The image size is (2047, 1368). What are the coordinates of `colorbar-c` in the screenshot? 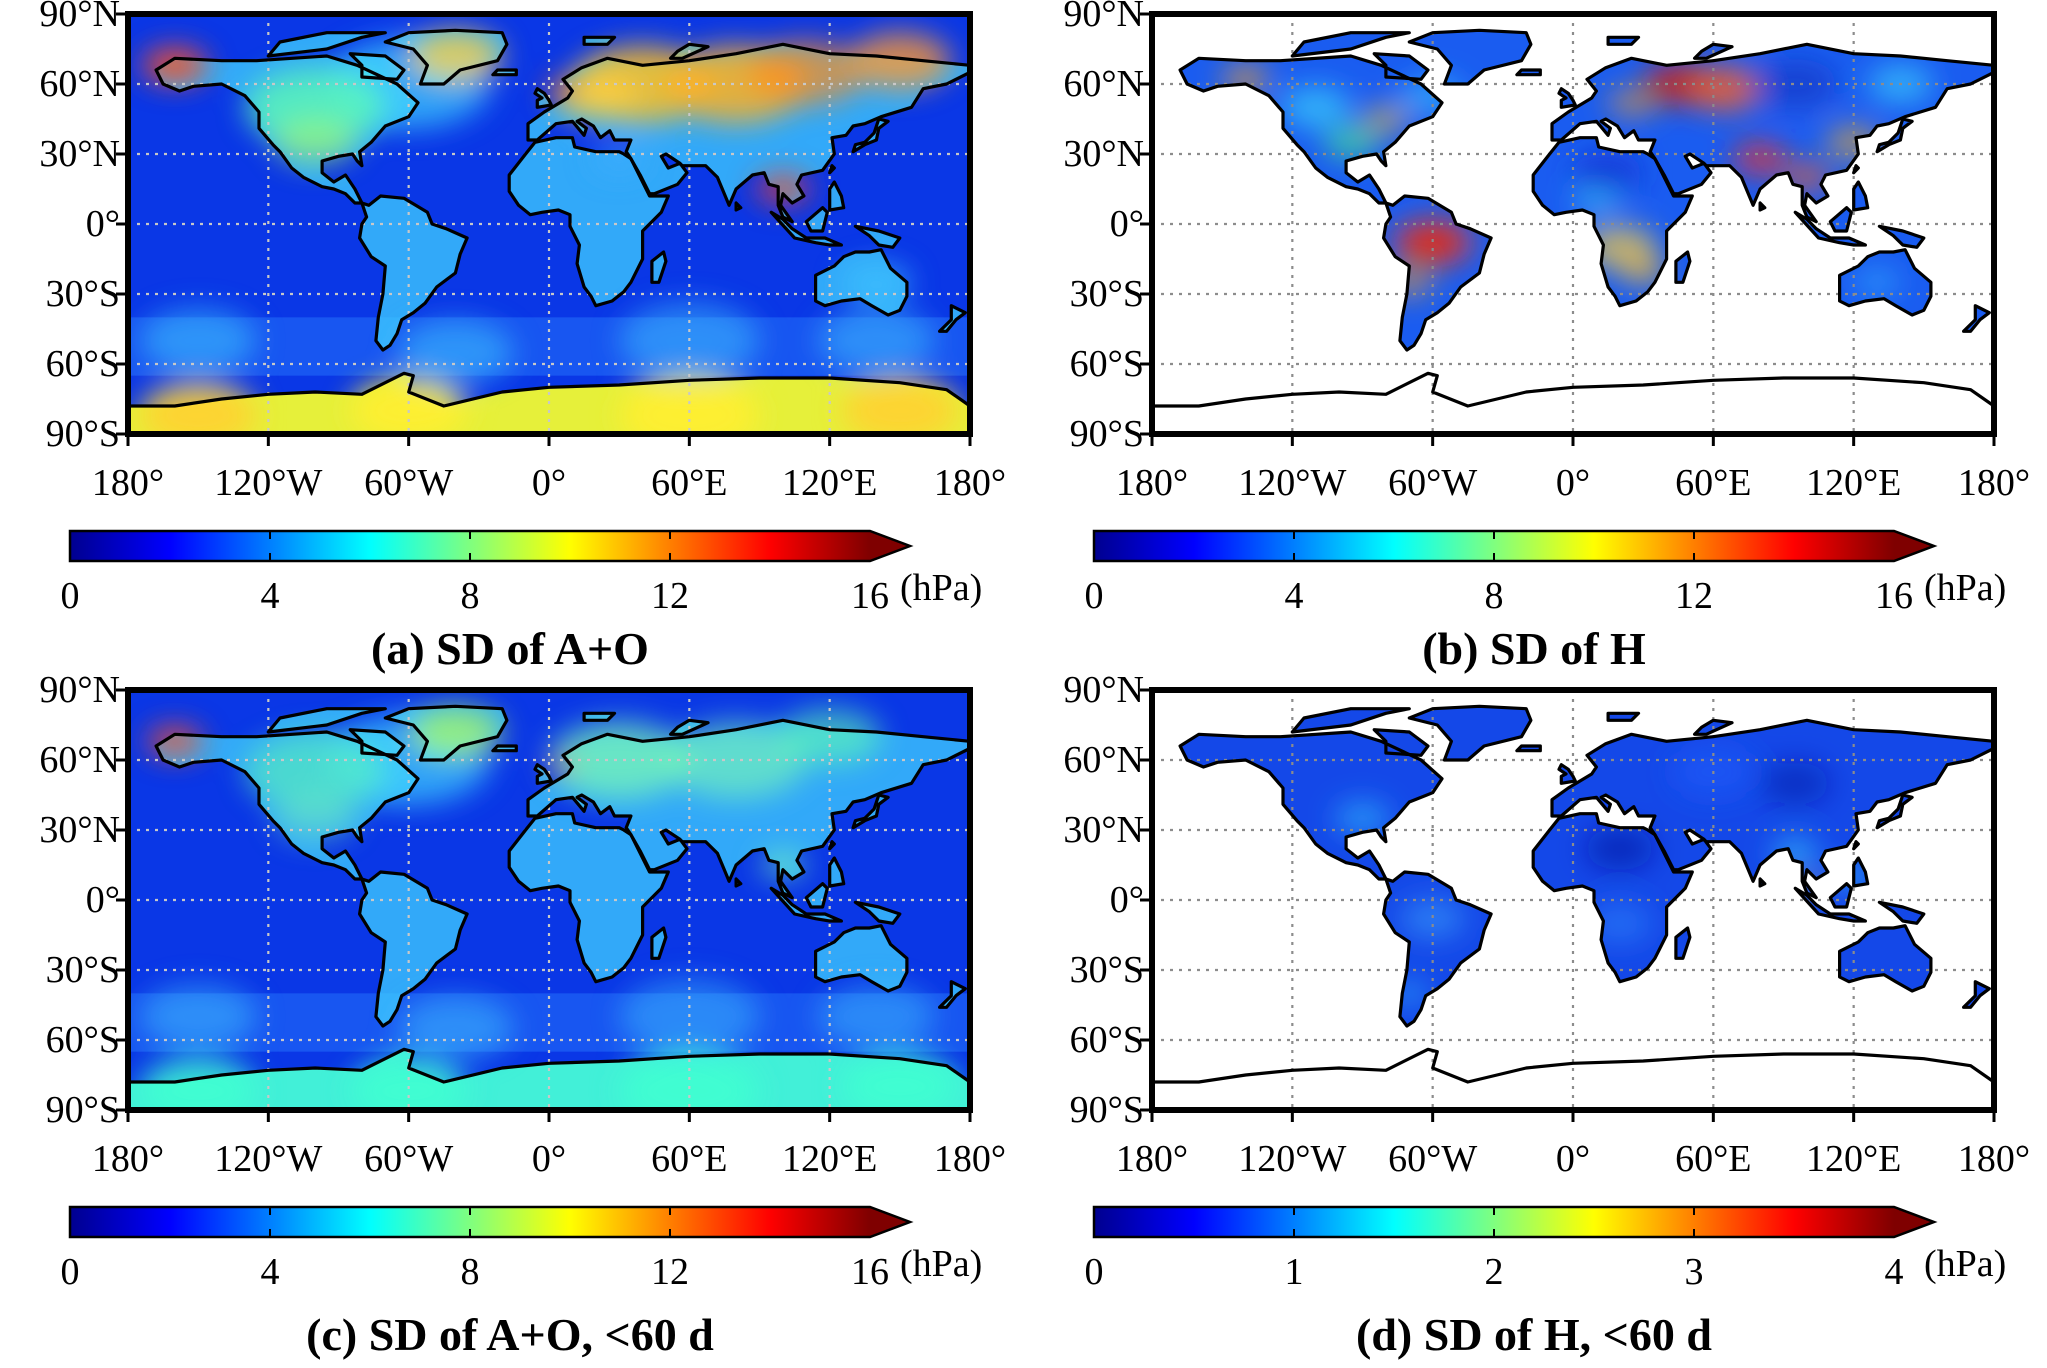 It's located at (491, 1222).